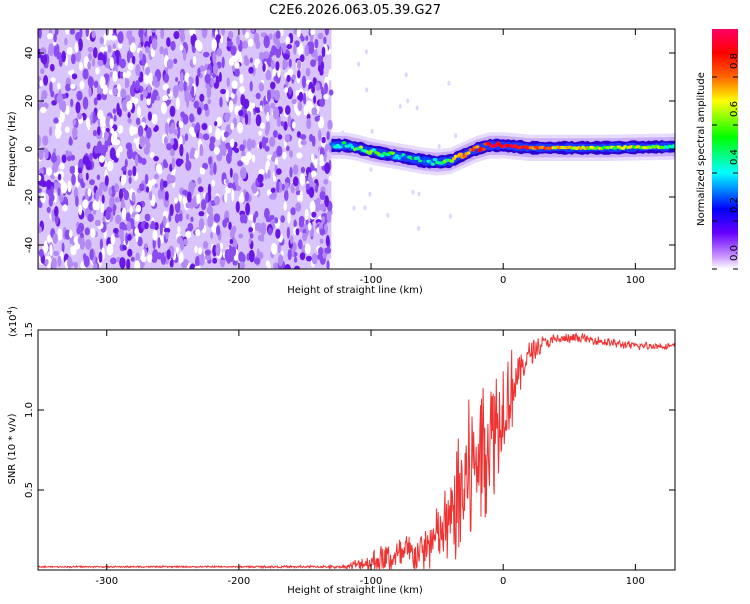 Image resolution: width=750 pixels, height=604 pixels. Describe the element at coordinates (365, 208) in the screenshot. I see `noise-speckle` at that location.